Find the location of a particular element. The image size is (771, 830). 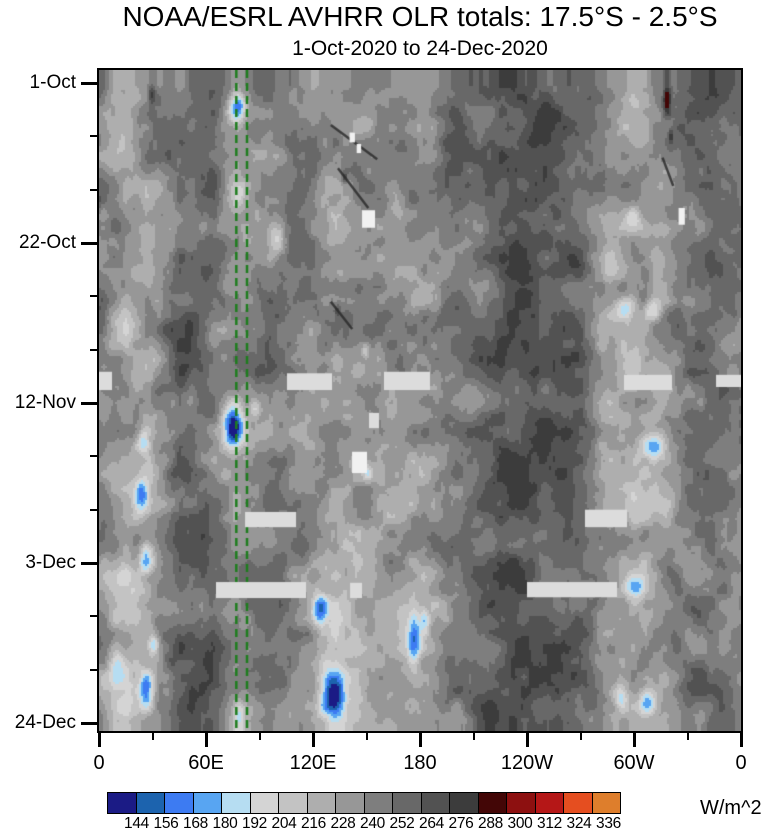

colorbar-tick-label: 180 is located at coordinates (225, 822).